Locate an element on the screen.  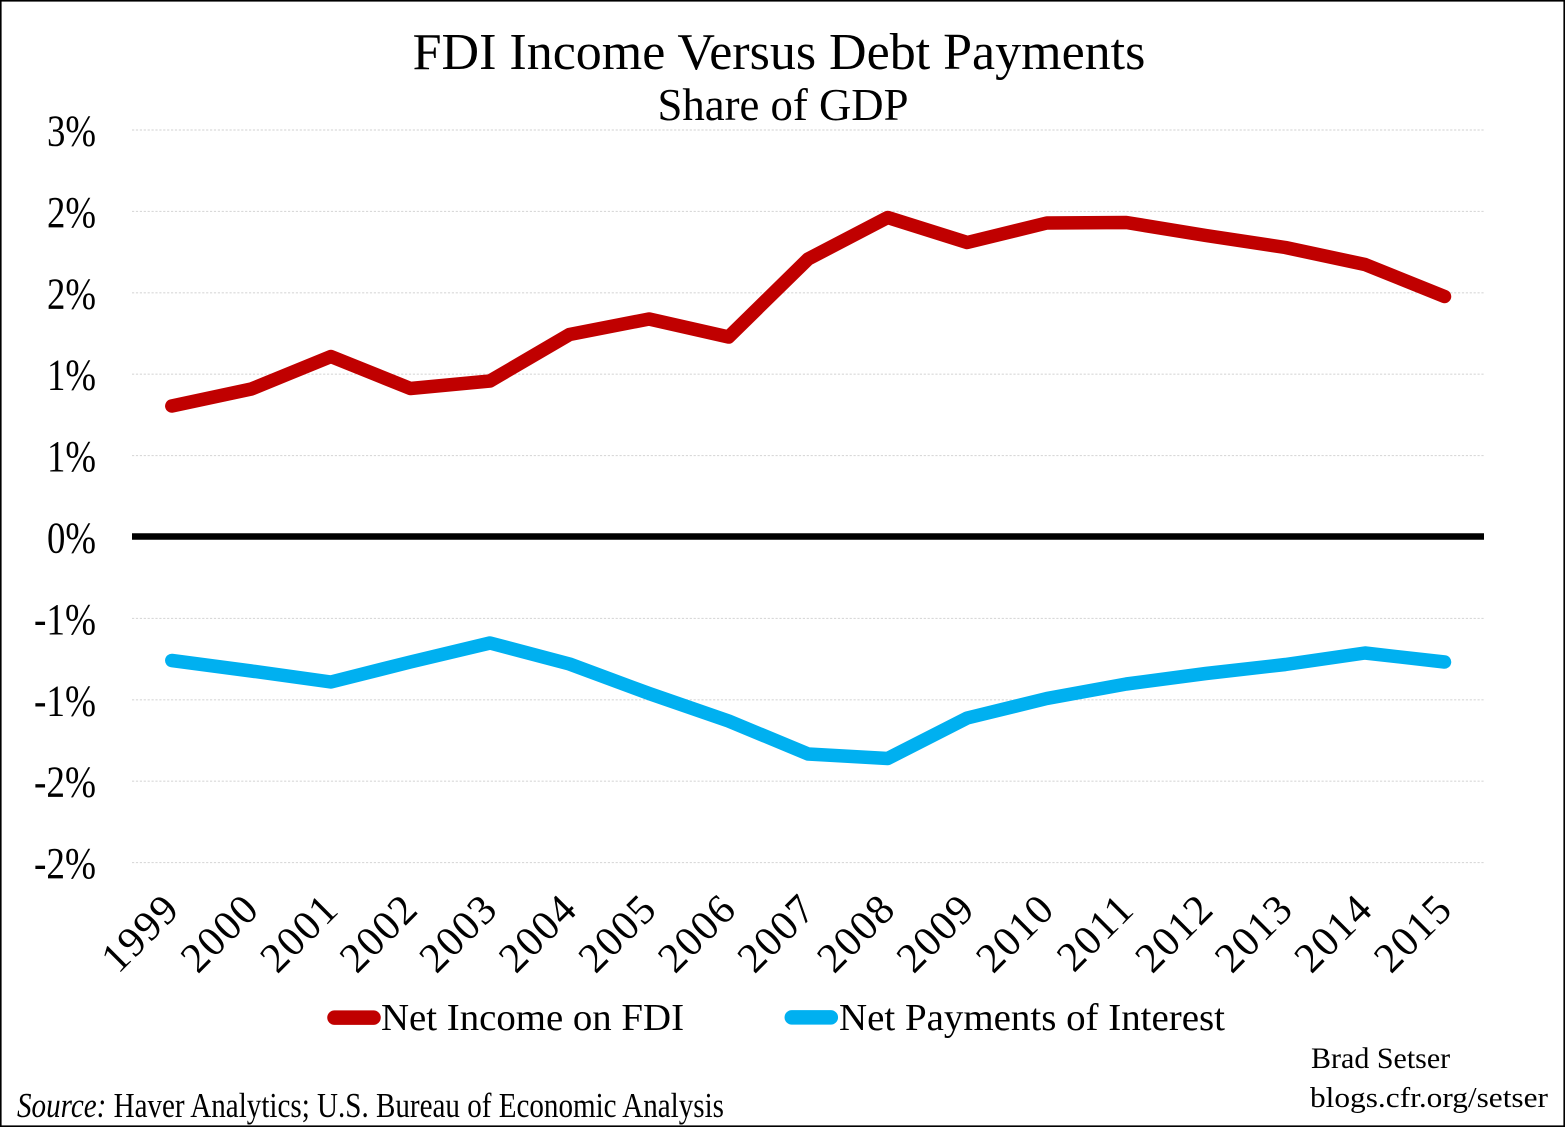
svg-text: 0% is located at coordinates (71, 538).